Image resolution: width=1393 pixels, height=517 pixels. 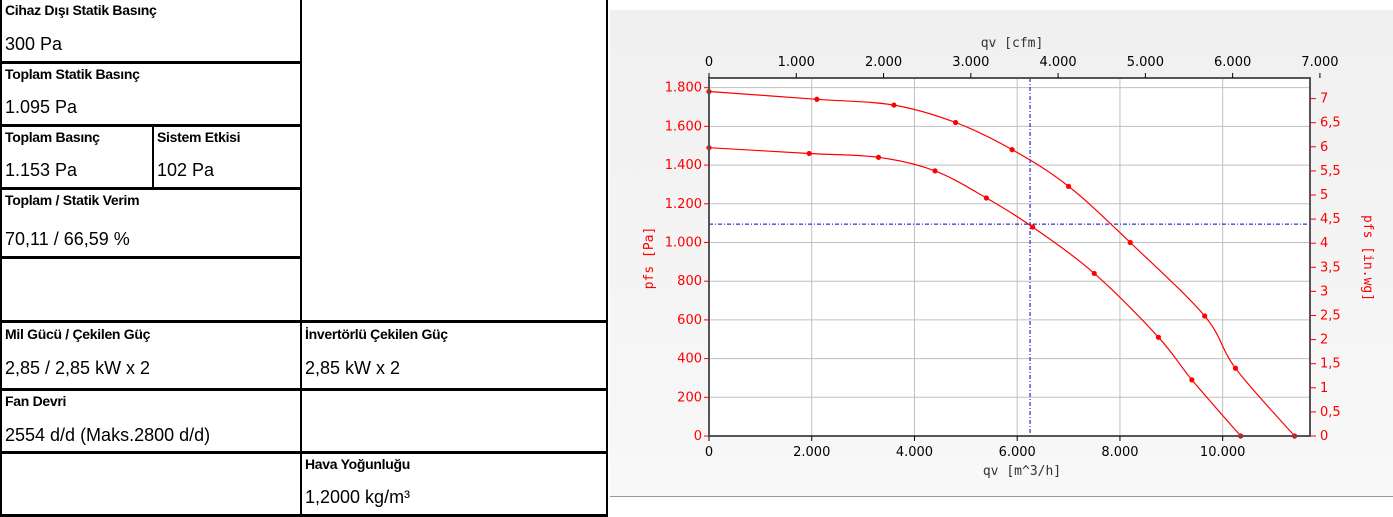 I want to click on y2-tick-label: 5,5, so click(x=1330, y=171).